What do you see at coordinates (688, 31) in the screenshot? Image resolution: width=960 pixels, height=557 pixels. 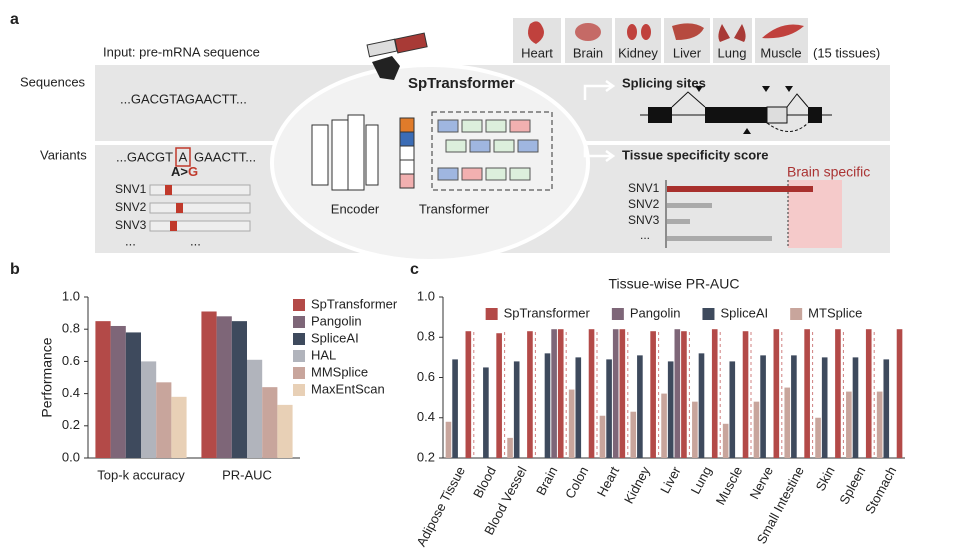 I see `liver-icon` at bounding box center [688, 31].